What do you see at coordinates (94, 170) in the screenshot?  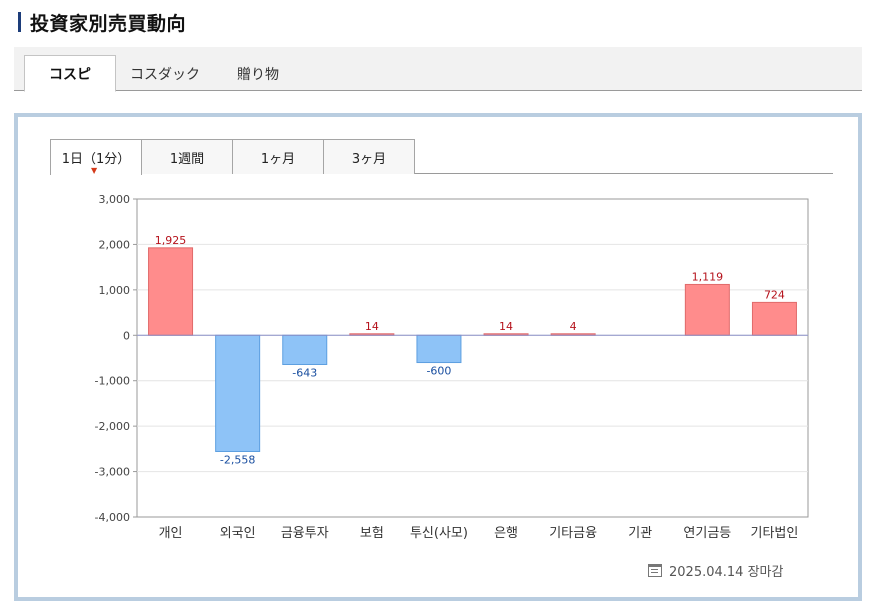 I see `selected-marker-icon: ▼` at bounding box center [94, 170].